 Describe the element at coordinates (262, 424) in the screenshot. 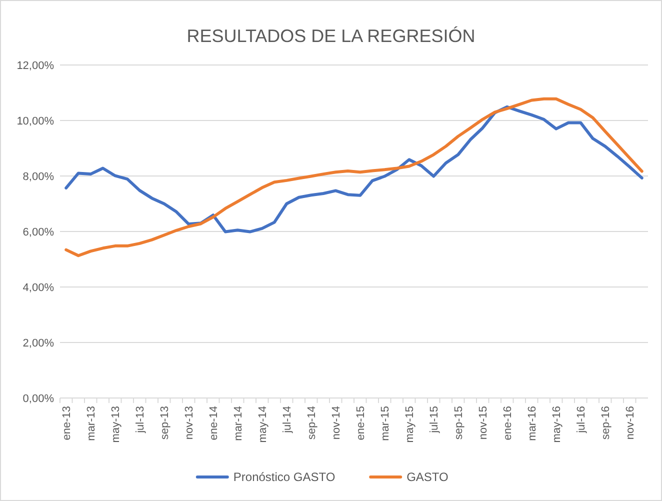

I see `x-tick-label: may-14` at that location.